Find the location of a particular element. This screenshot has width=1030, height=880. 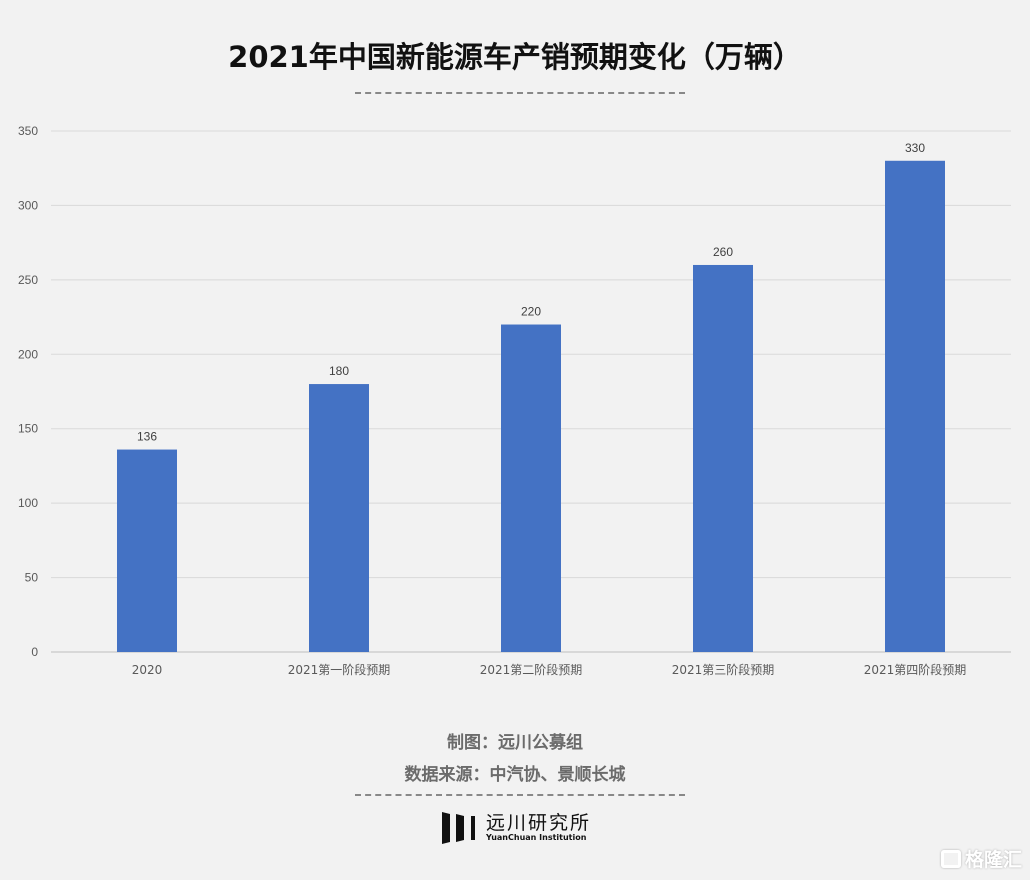

watermark-logo-icon is located at coordinates (950, 858).